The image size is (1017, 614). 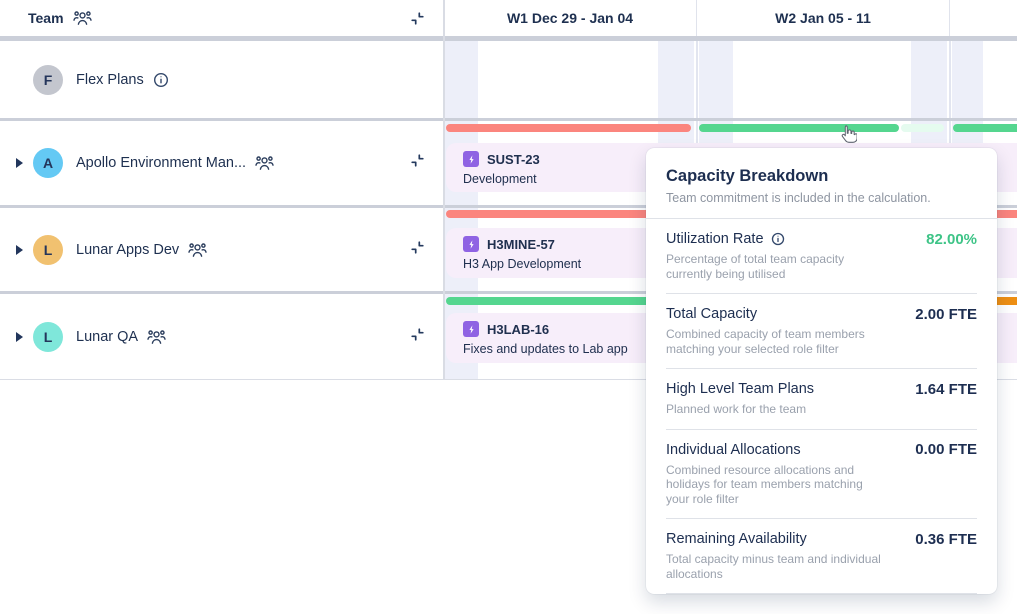 What do you see at coordinates (417, 21) in the screenshot?
I see `collapse-panel-icon` at bounding box center [417, 21].